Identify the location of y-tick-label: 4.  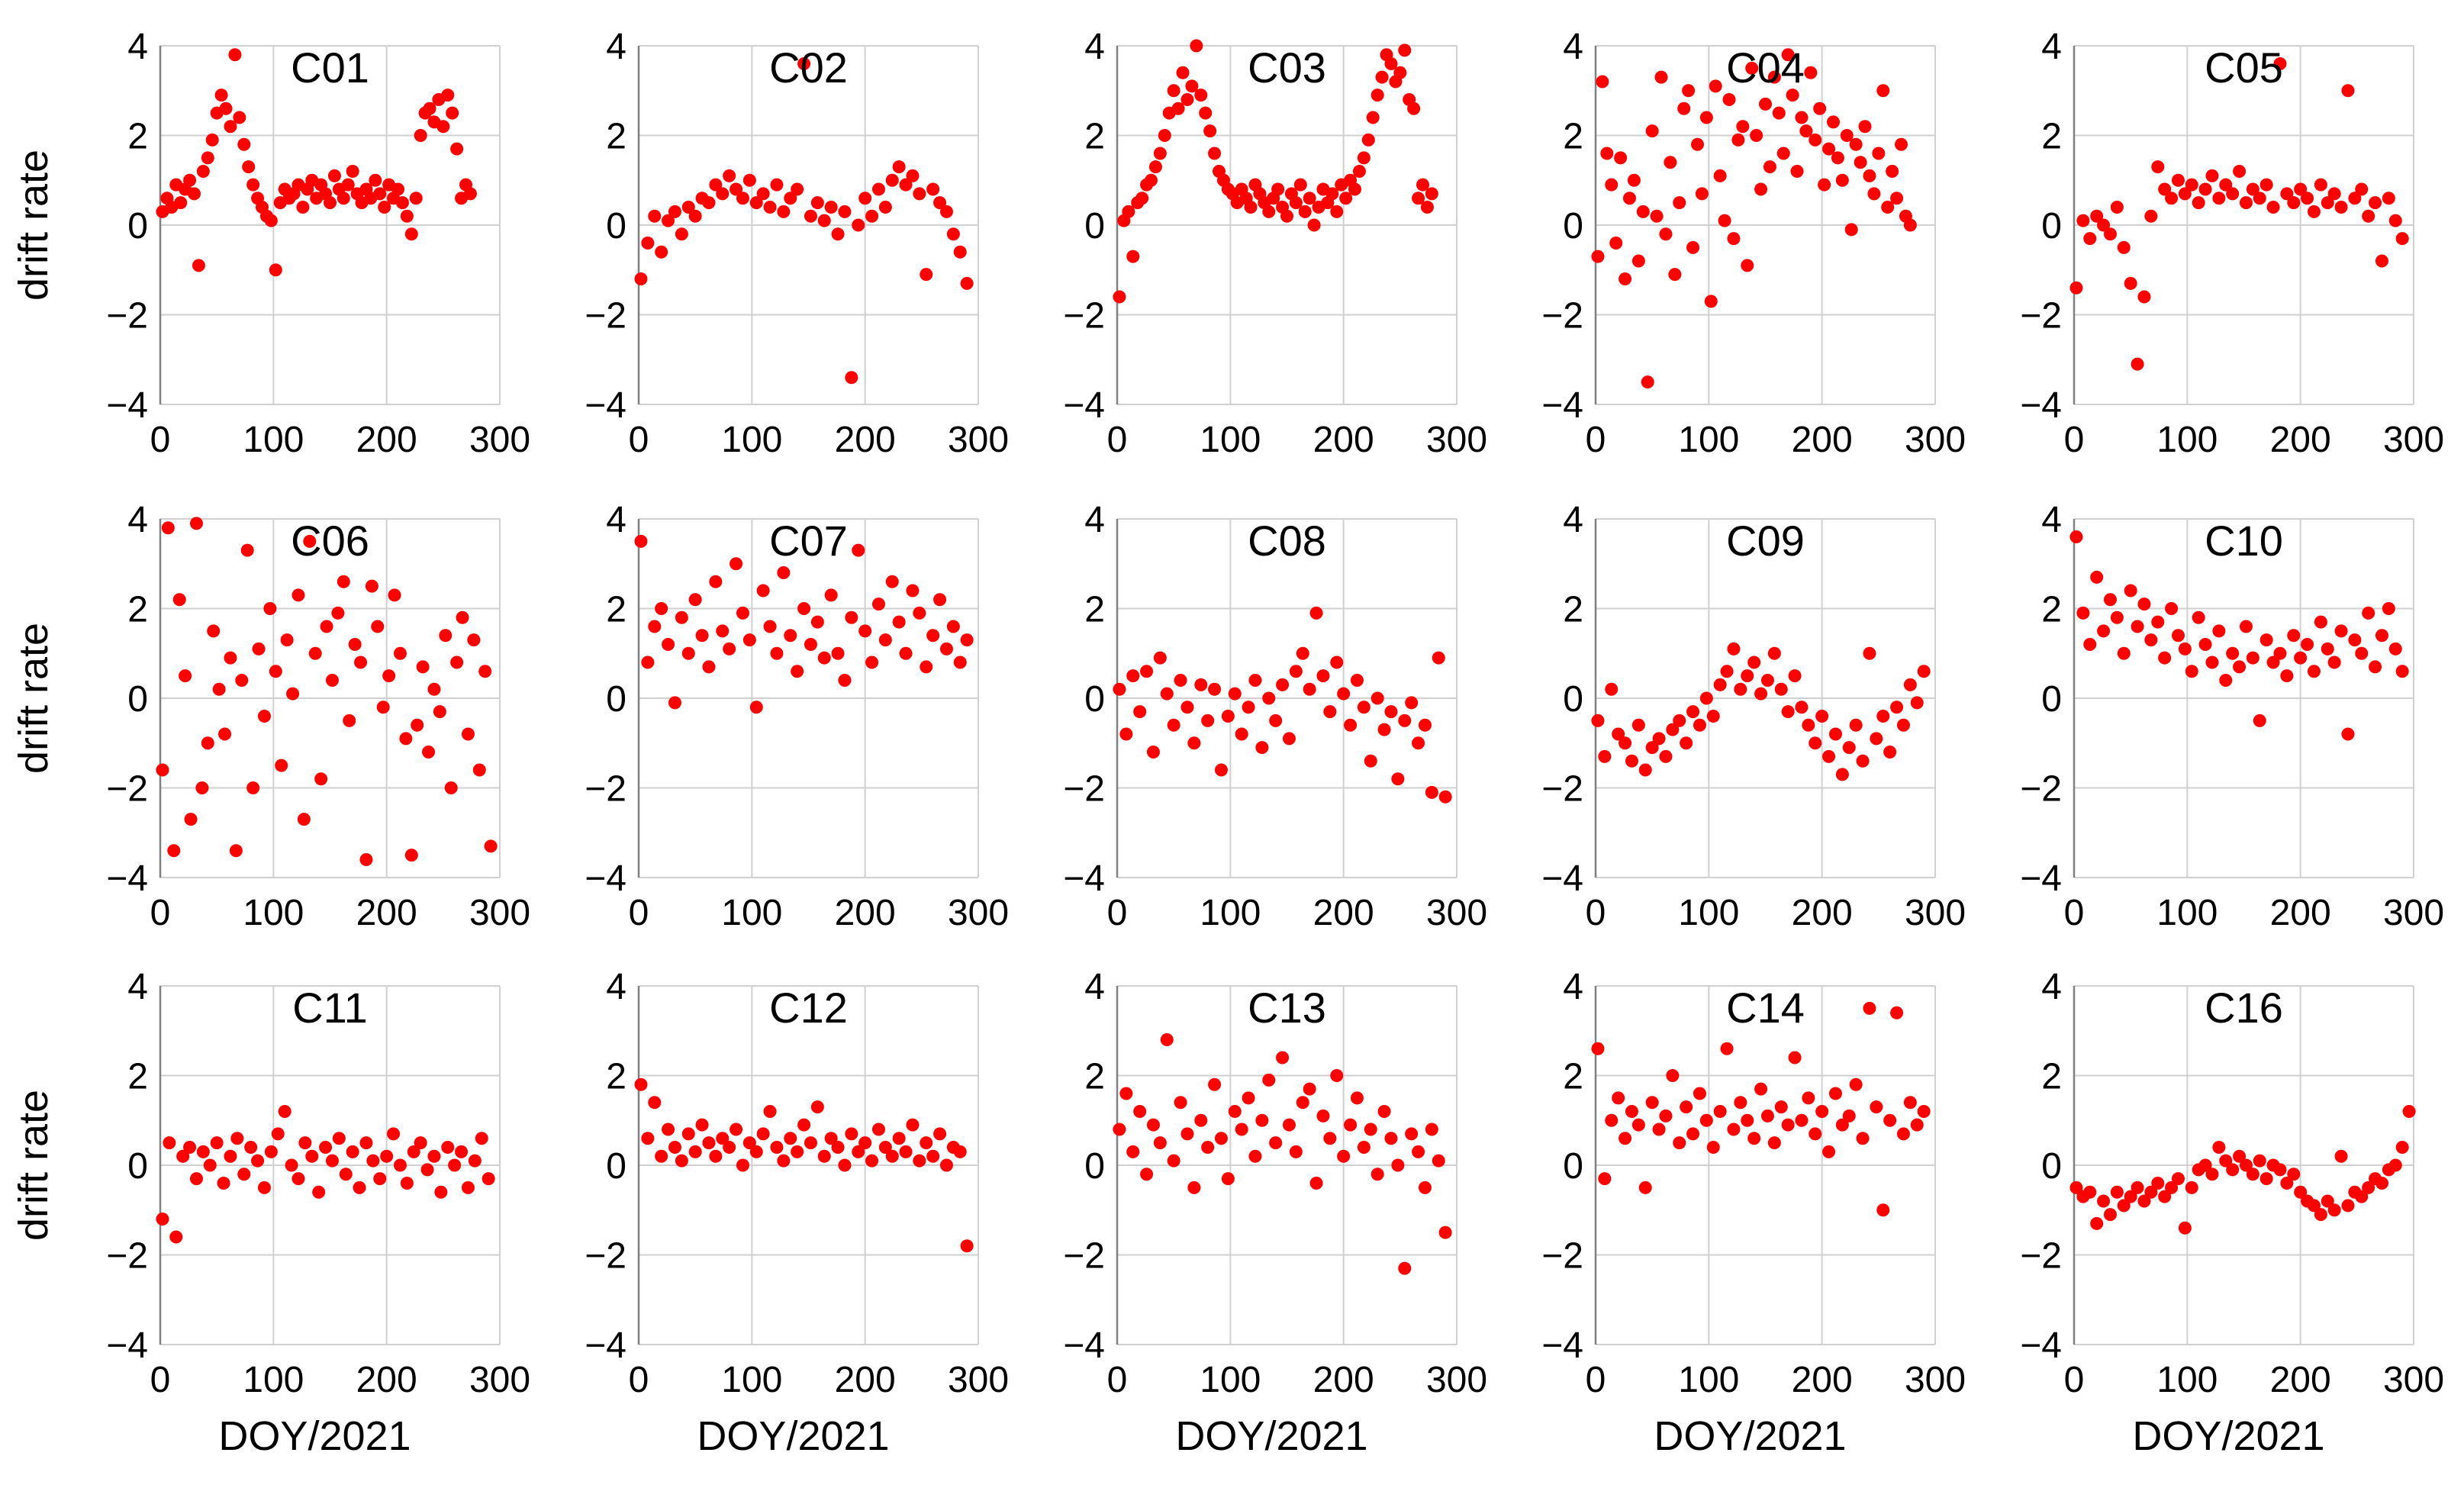
(1094, 987).